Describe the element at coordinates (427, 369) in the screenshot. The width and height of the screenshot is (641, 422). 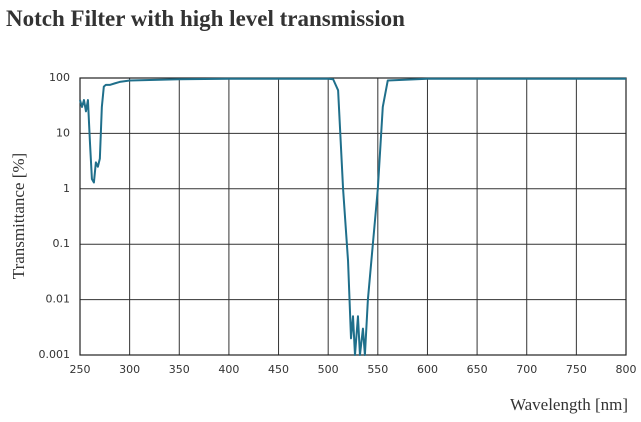
I see `x-tick-label: 600` at that location.